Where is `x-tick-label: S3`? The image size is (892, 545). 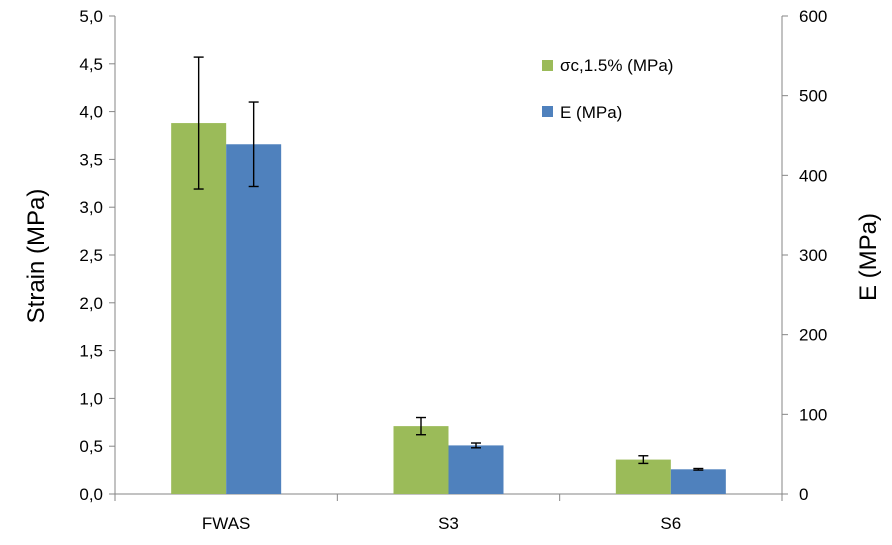
x-tick-label: S3 is located at coordinates (448, 523).